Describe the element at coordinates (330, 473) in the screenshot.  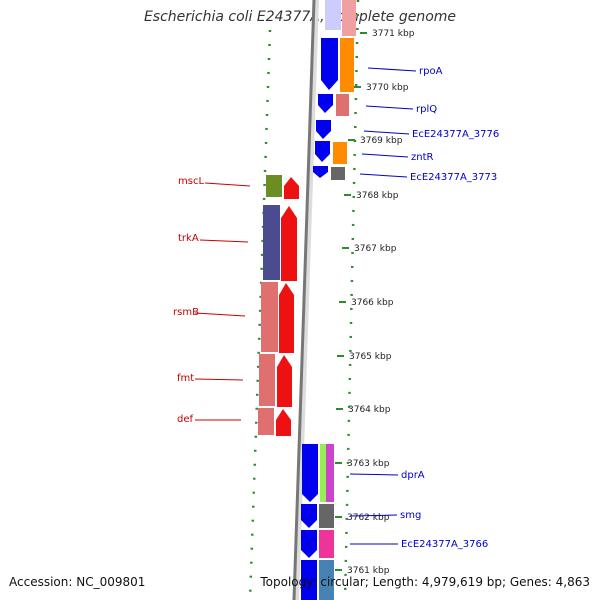
I see `gene-box-dprA-magenta` at that location.